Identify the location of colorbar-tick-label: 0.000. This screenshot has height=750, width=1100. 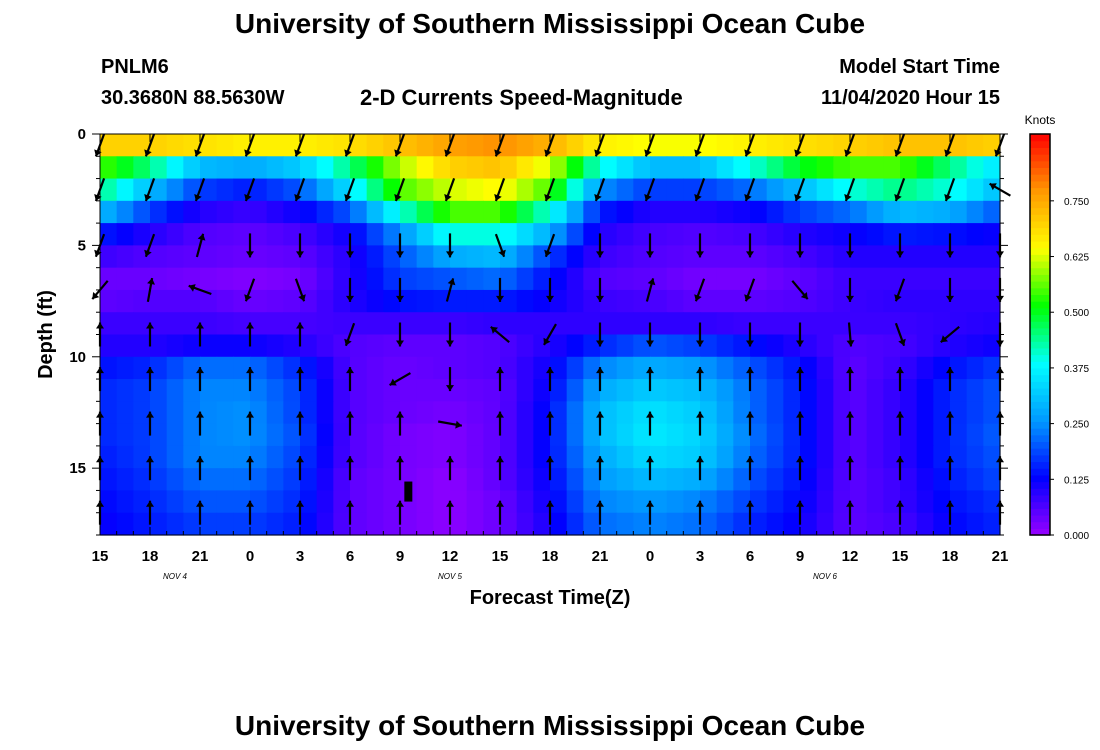
(1076, 536).